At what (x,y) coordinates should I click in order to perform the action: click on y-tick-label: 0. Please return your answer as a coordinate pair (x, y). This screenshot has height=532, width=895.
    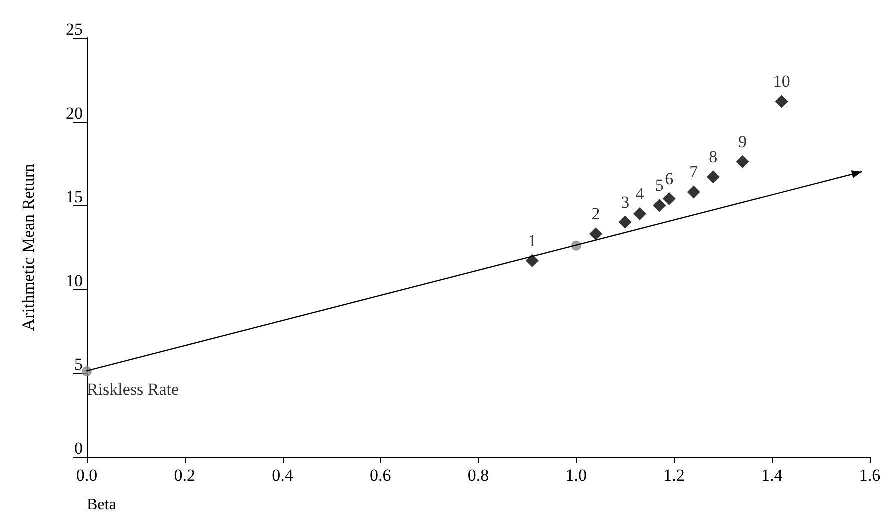
    Looking at the image, I should click on (78, 448).